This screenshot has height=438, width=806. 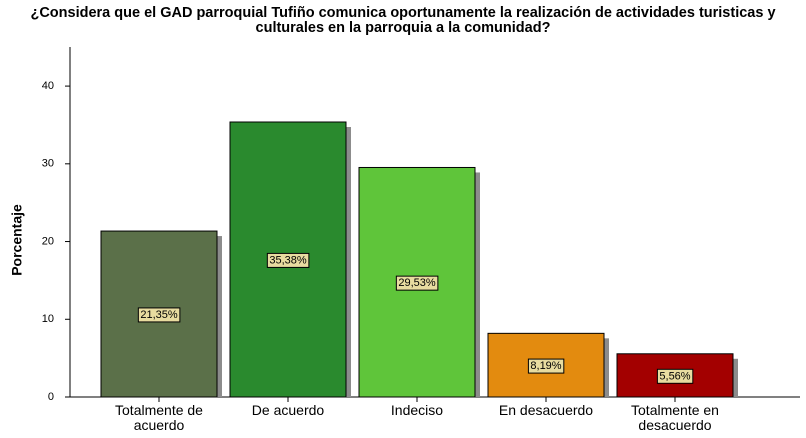 I want to click on data-label-group: 5,56%, so click(x=675, y=376).